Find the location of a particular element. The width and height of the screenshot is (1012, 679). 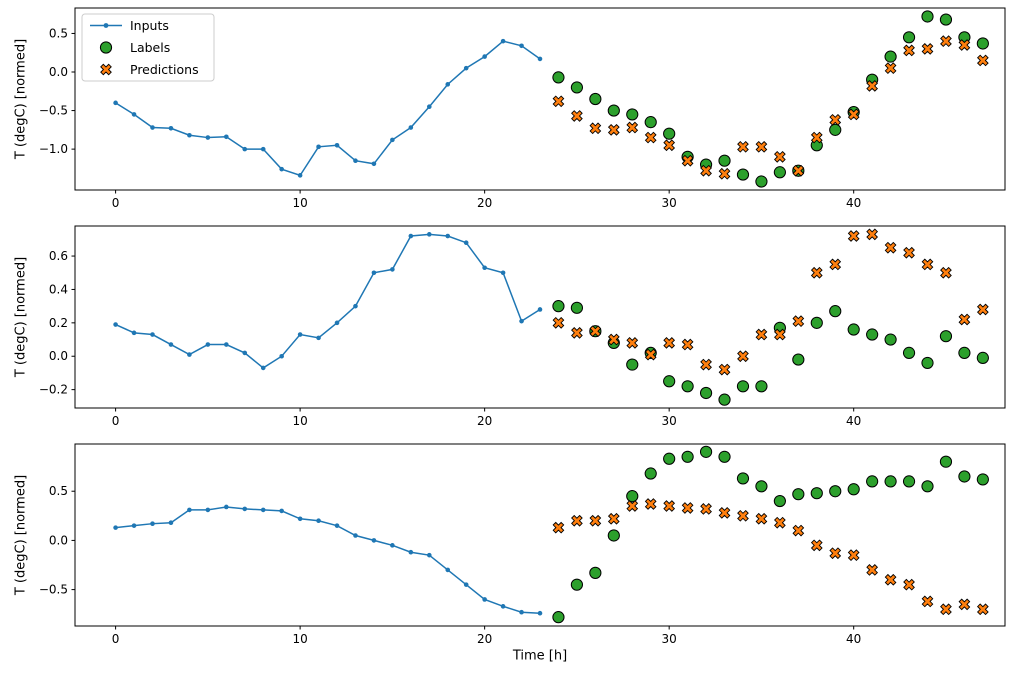

x-tick-label: 10 is located at coordinates (299, 203).